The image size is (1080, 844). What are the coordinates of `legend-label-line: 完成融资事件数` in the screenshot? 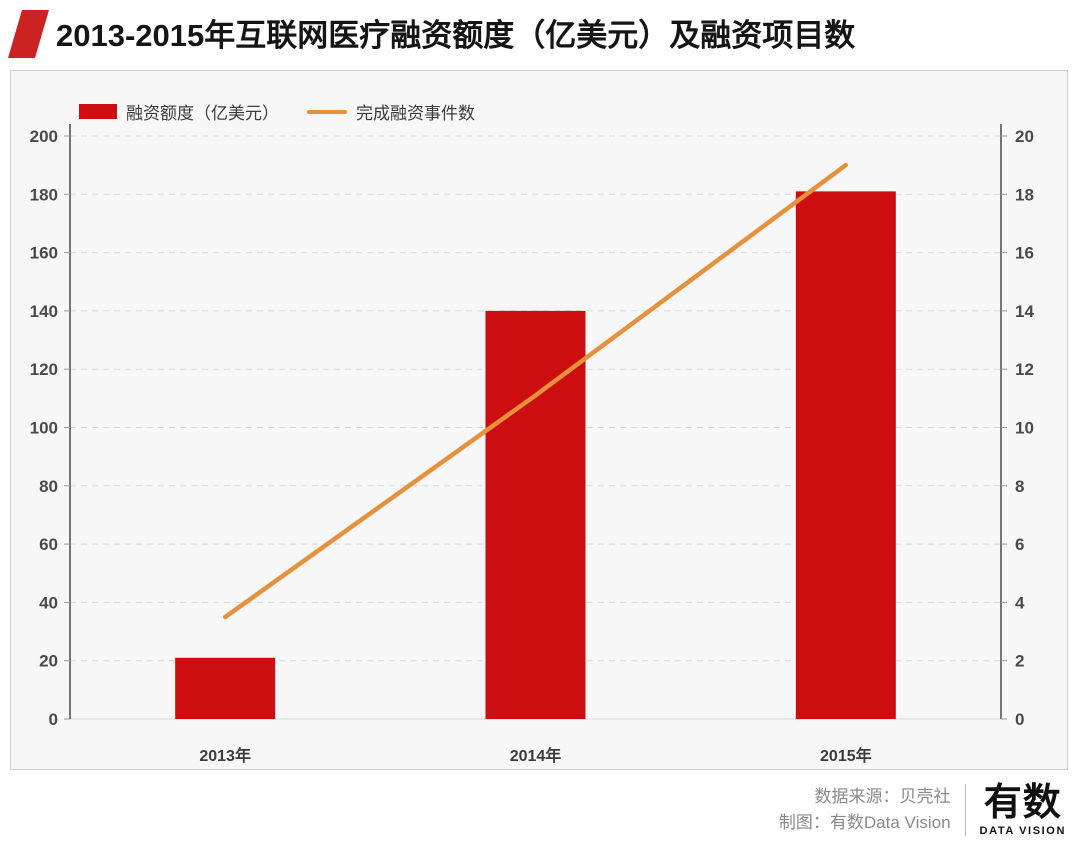 It's located at (415, 113).